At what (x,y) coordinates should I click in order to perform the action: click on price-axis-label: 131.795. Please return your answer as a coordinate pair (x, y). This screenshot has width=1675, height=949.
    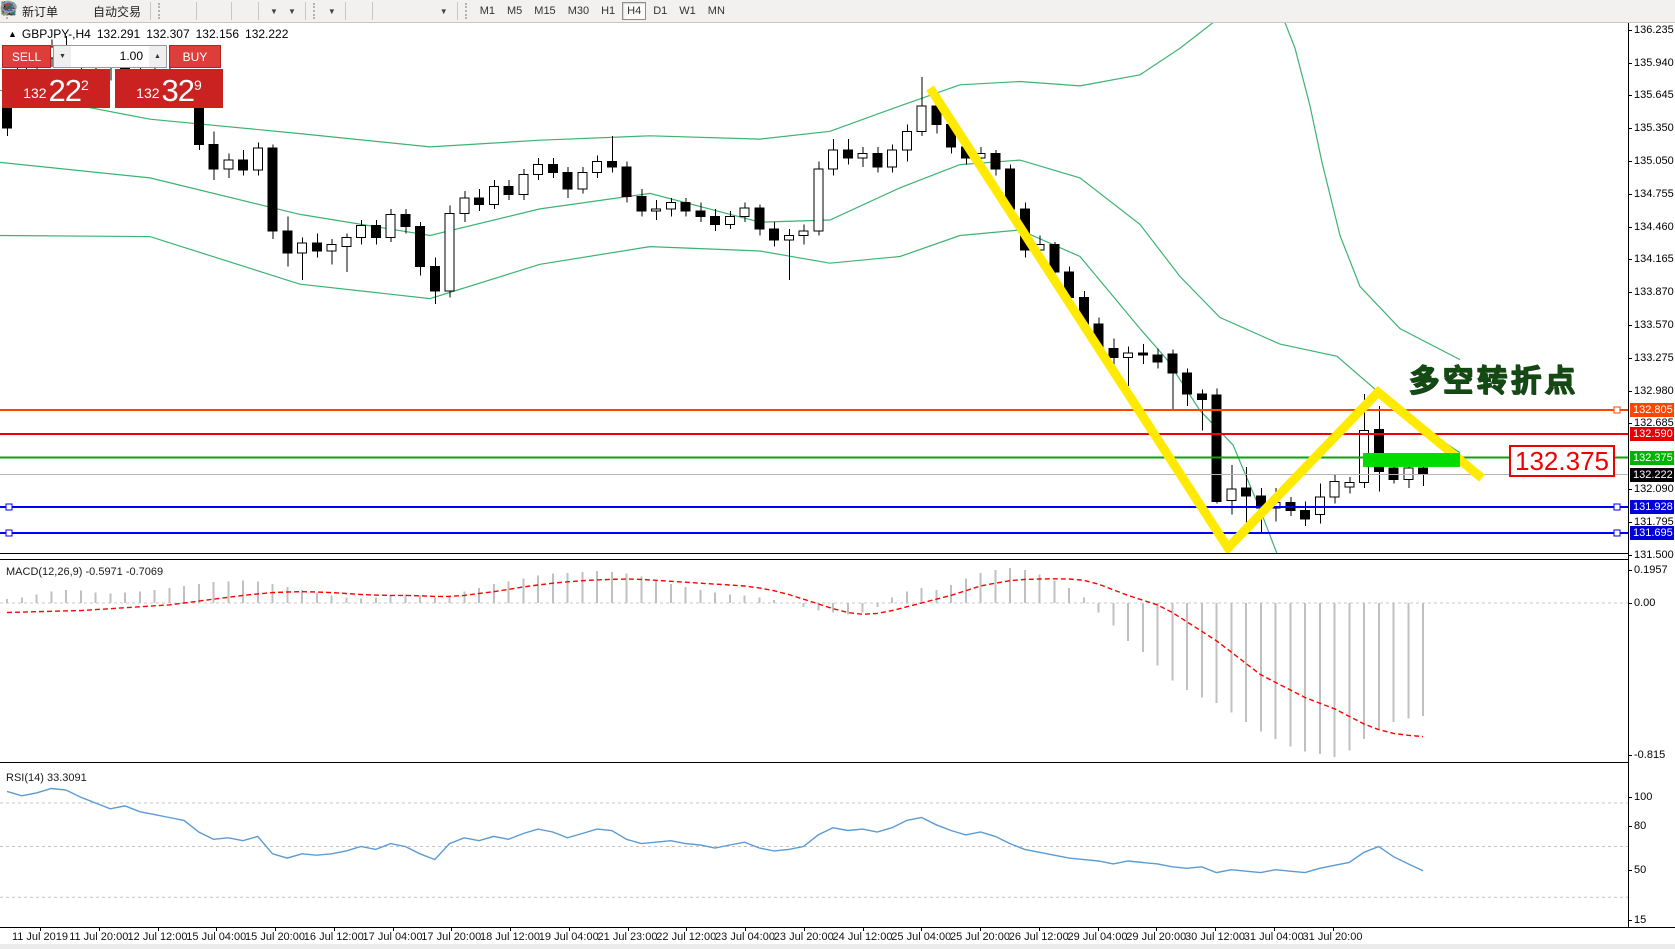
    Looking at the image, I should click on (1651, 521).